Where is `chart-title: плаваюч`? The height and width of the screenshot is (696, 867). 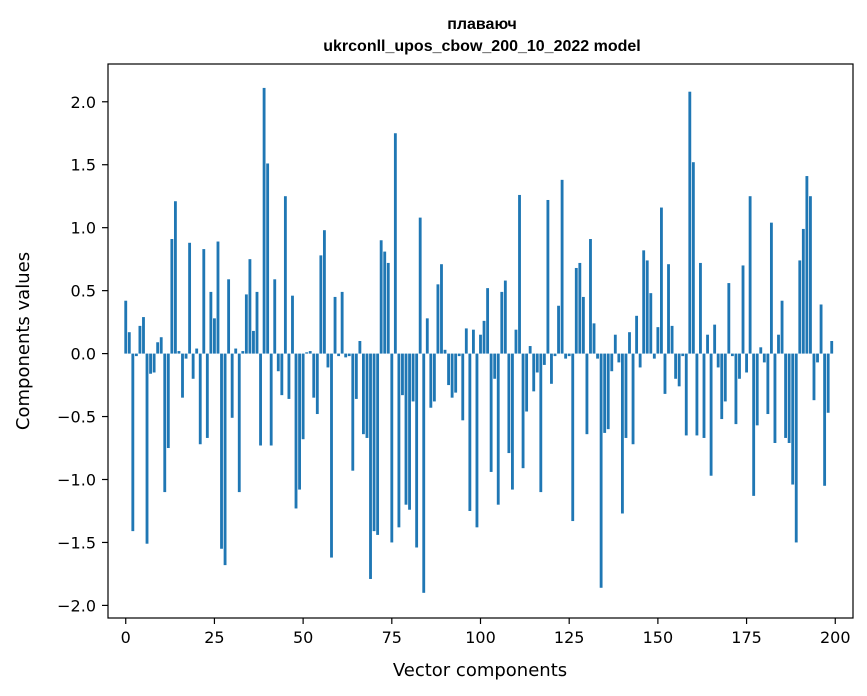 chart-title: плаваюч is located at coordinates (482, 24).